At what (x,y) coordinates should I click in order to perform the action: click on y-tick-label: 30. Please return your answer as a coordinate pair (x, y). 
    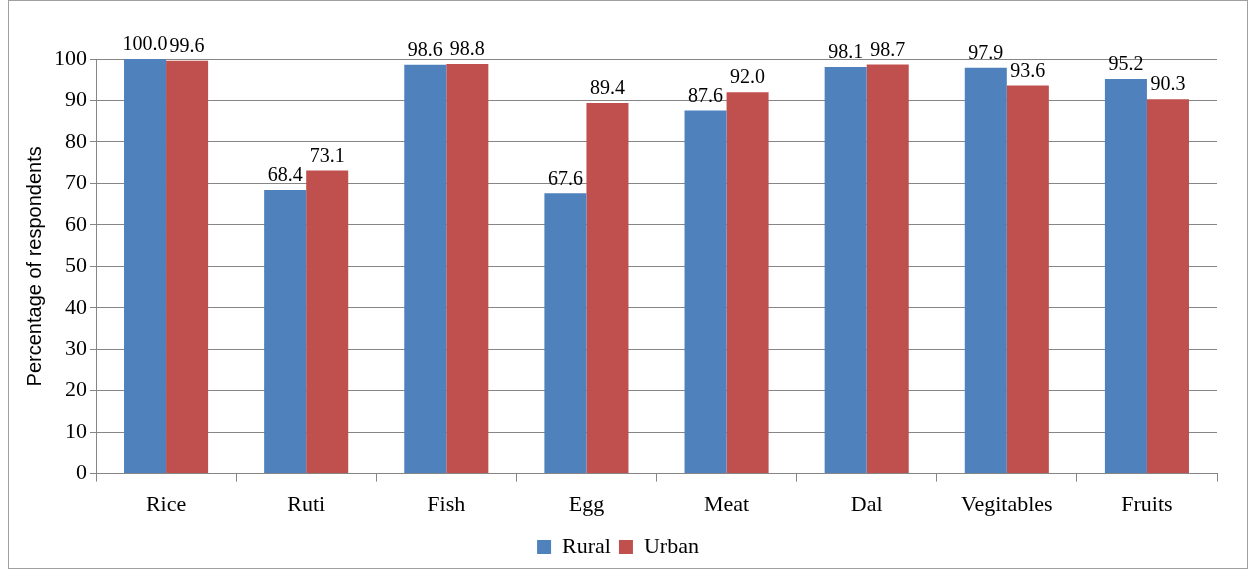
    Looking at the image, I should click on (76, 347).